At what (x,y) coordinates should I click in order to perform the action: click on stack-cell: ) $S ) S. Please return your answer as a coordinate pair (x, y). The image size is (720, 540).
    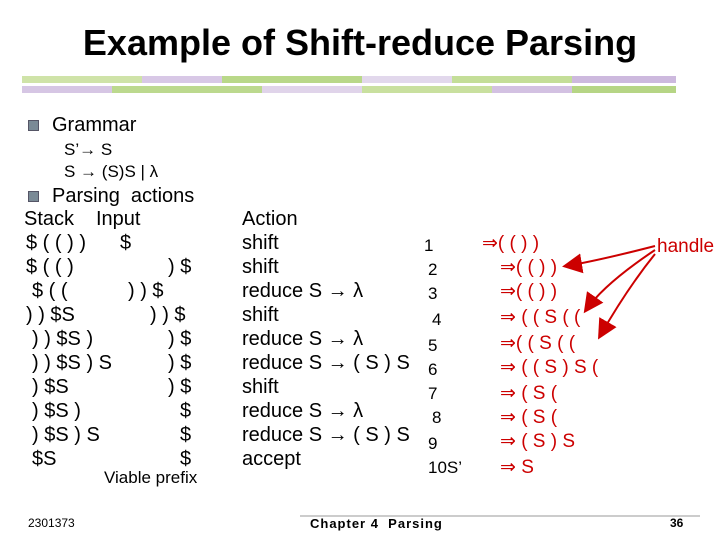
    Looking at the image, I should click on (66, 435).